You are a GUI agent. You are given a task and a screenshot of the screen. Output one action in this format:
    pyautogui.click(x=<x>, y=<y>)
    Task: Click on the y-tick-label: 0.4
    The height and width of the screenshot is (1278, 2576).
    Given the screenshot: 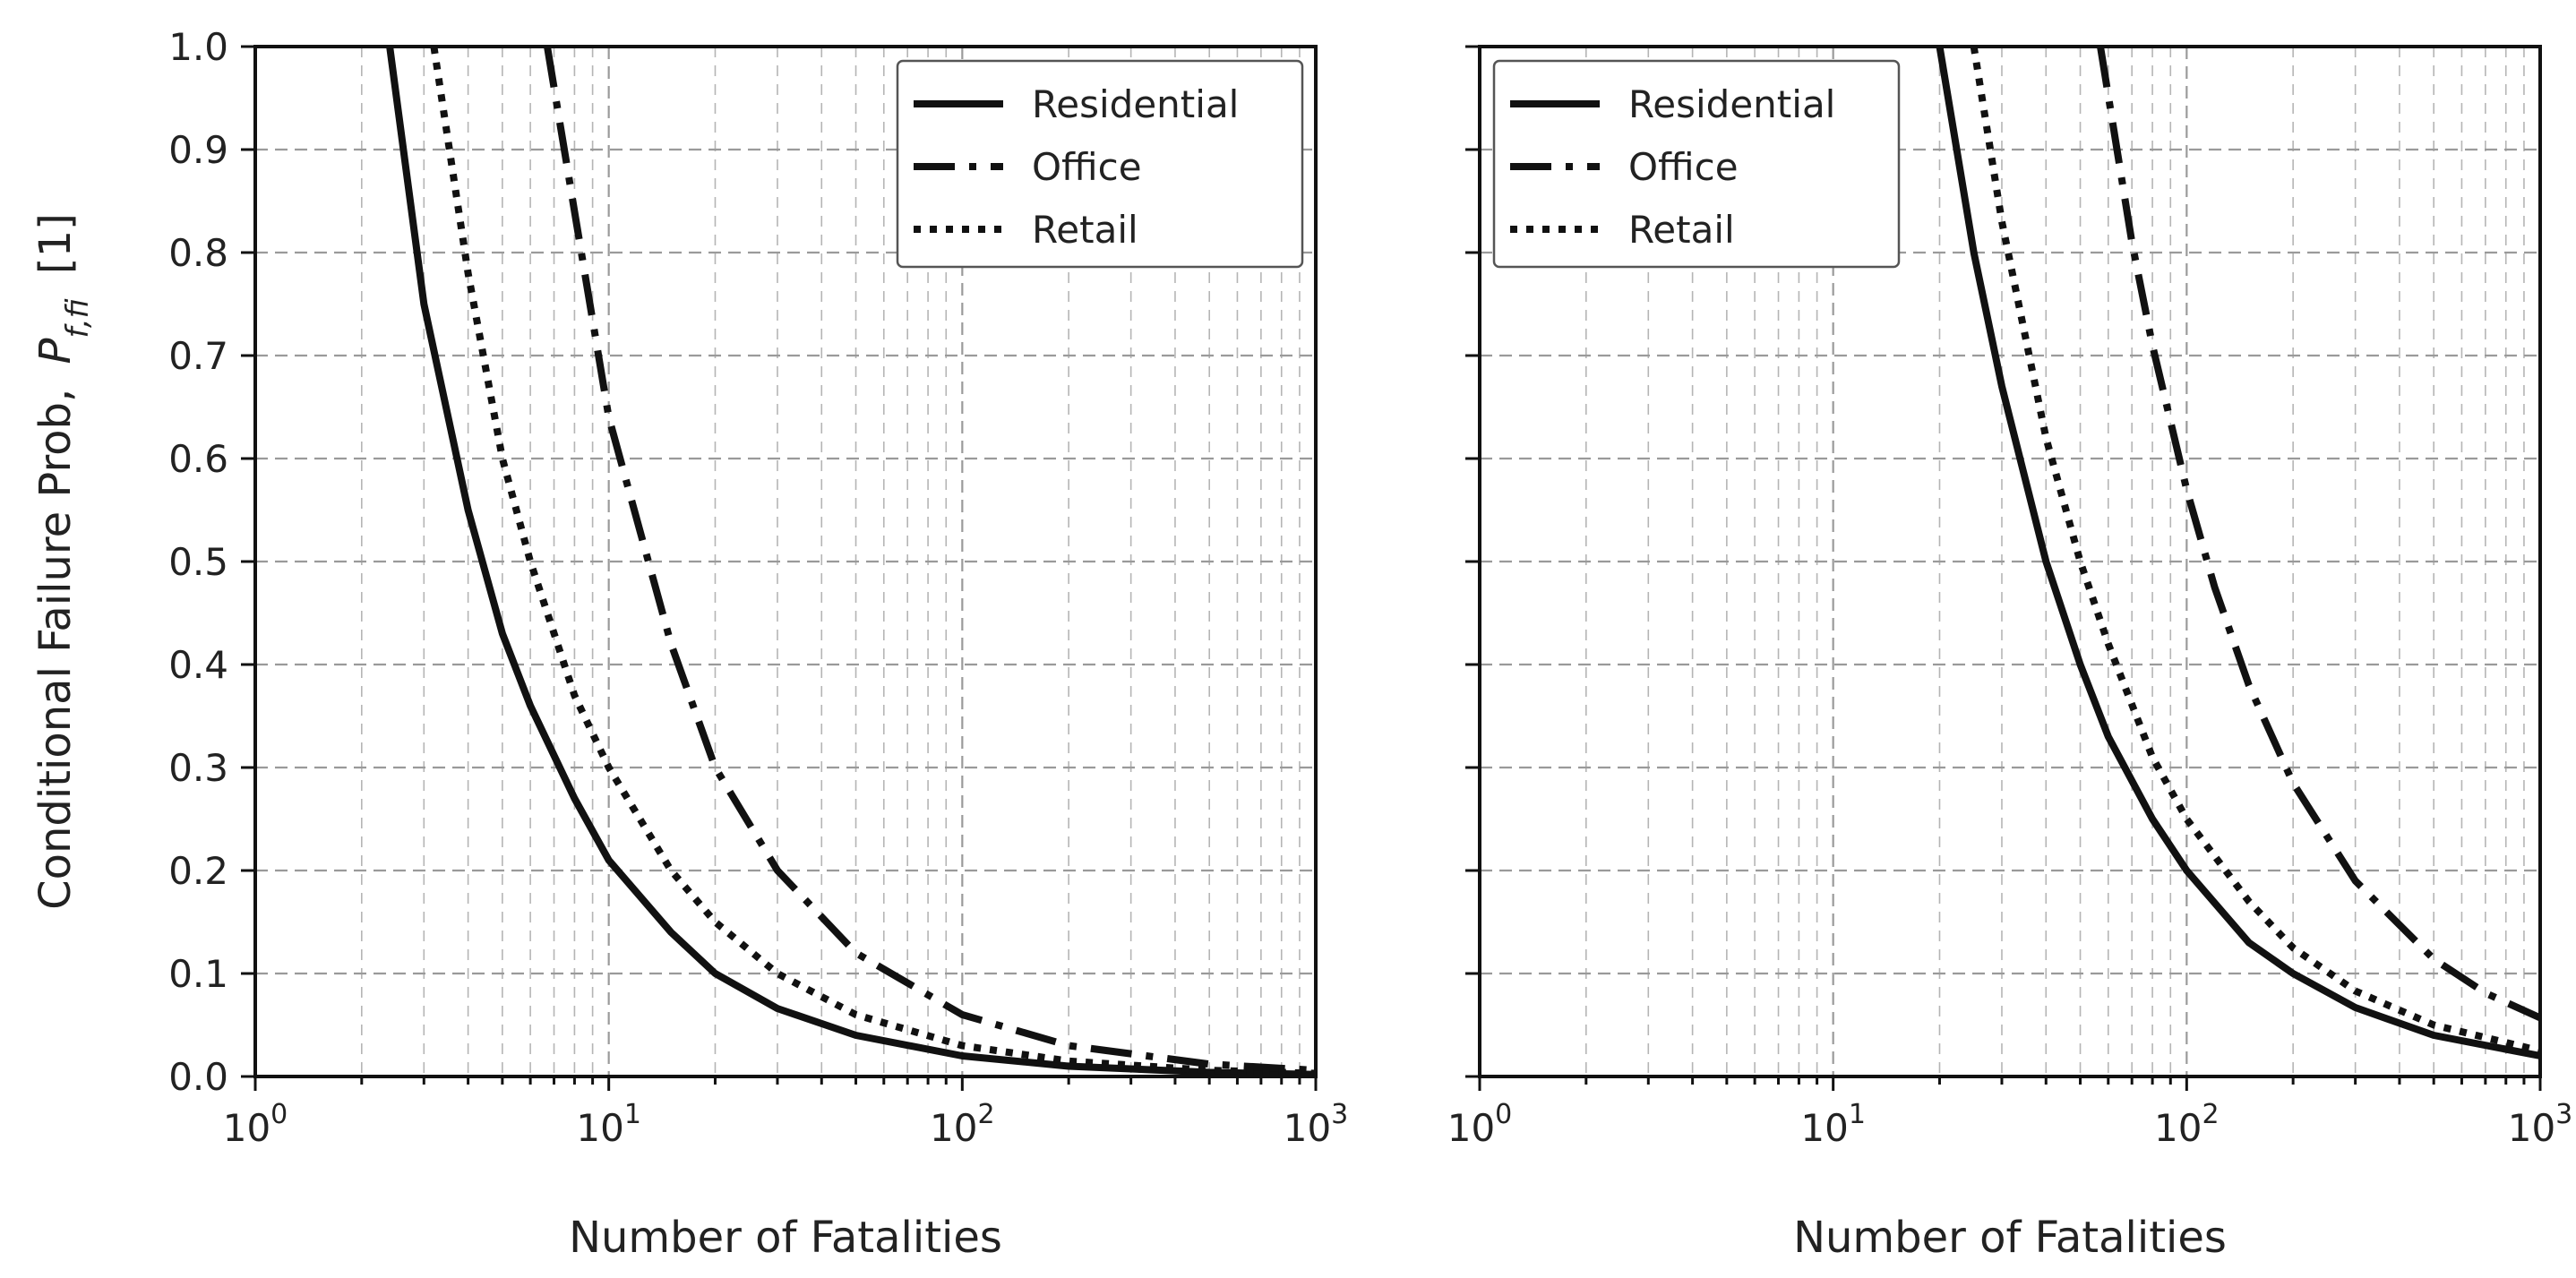 What is the action you would take?
    pyautogui.click(x=198, y=665)
    